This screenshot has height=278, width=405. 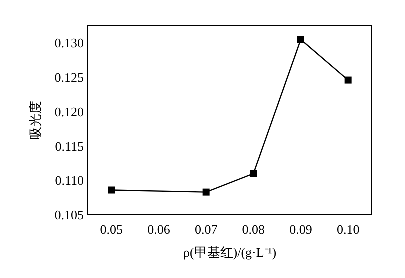 What do you see at coordinates (112, 229) in the screenshot?
I see `x-tick-label: 0.05` at bounding box center [112, 229].